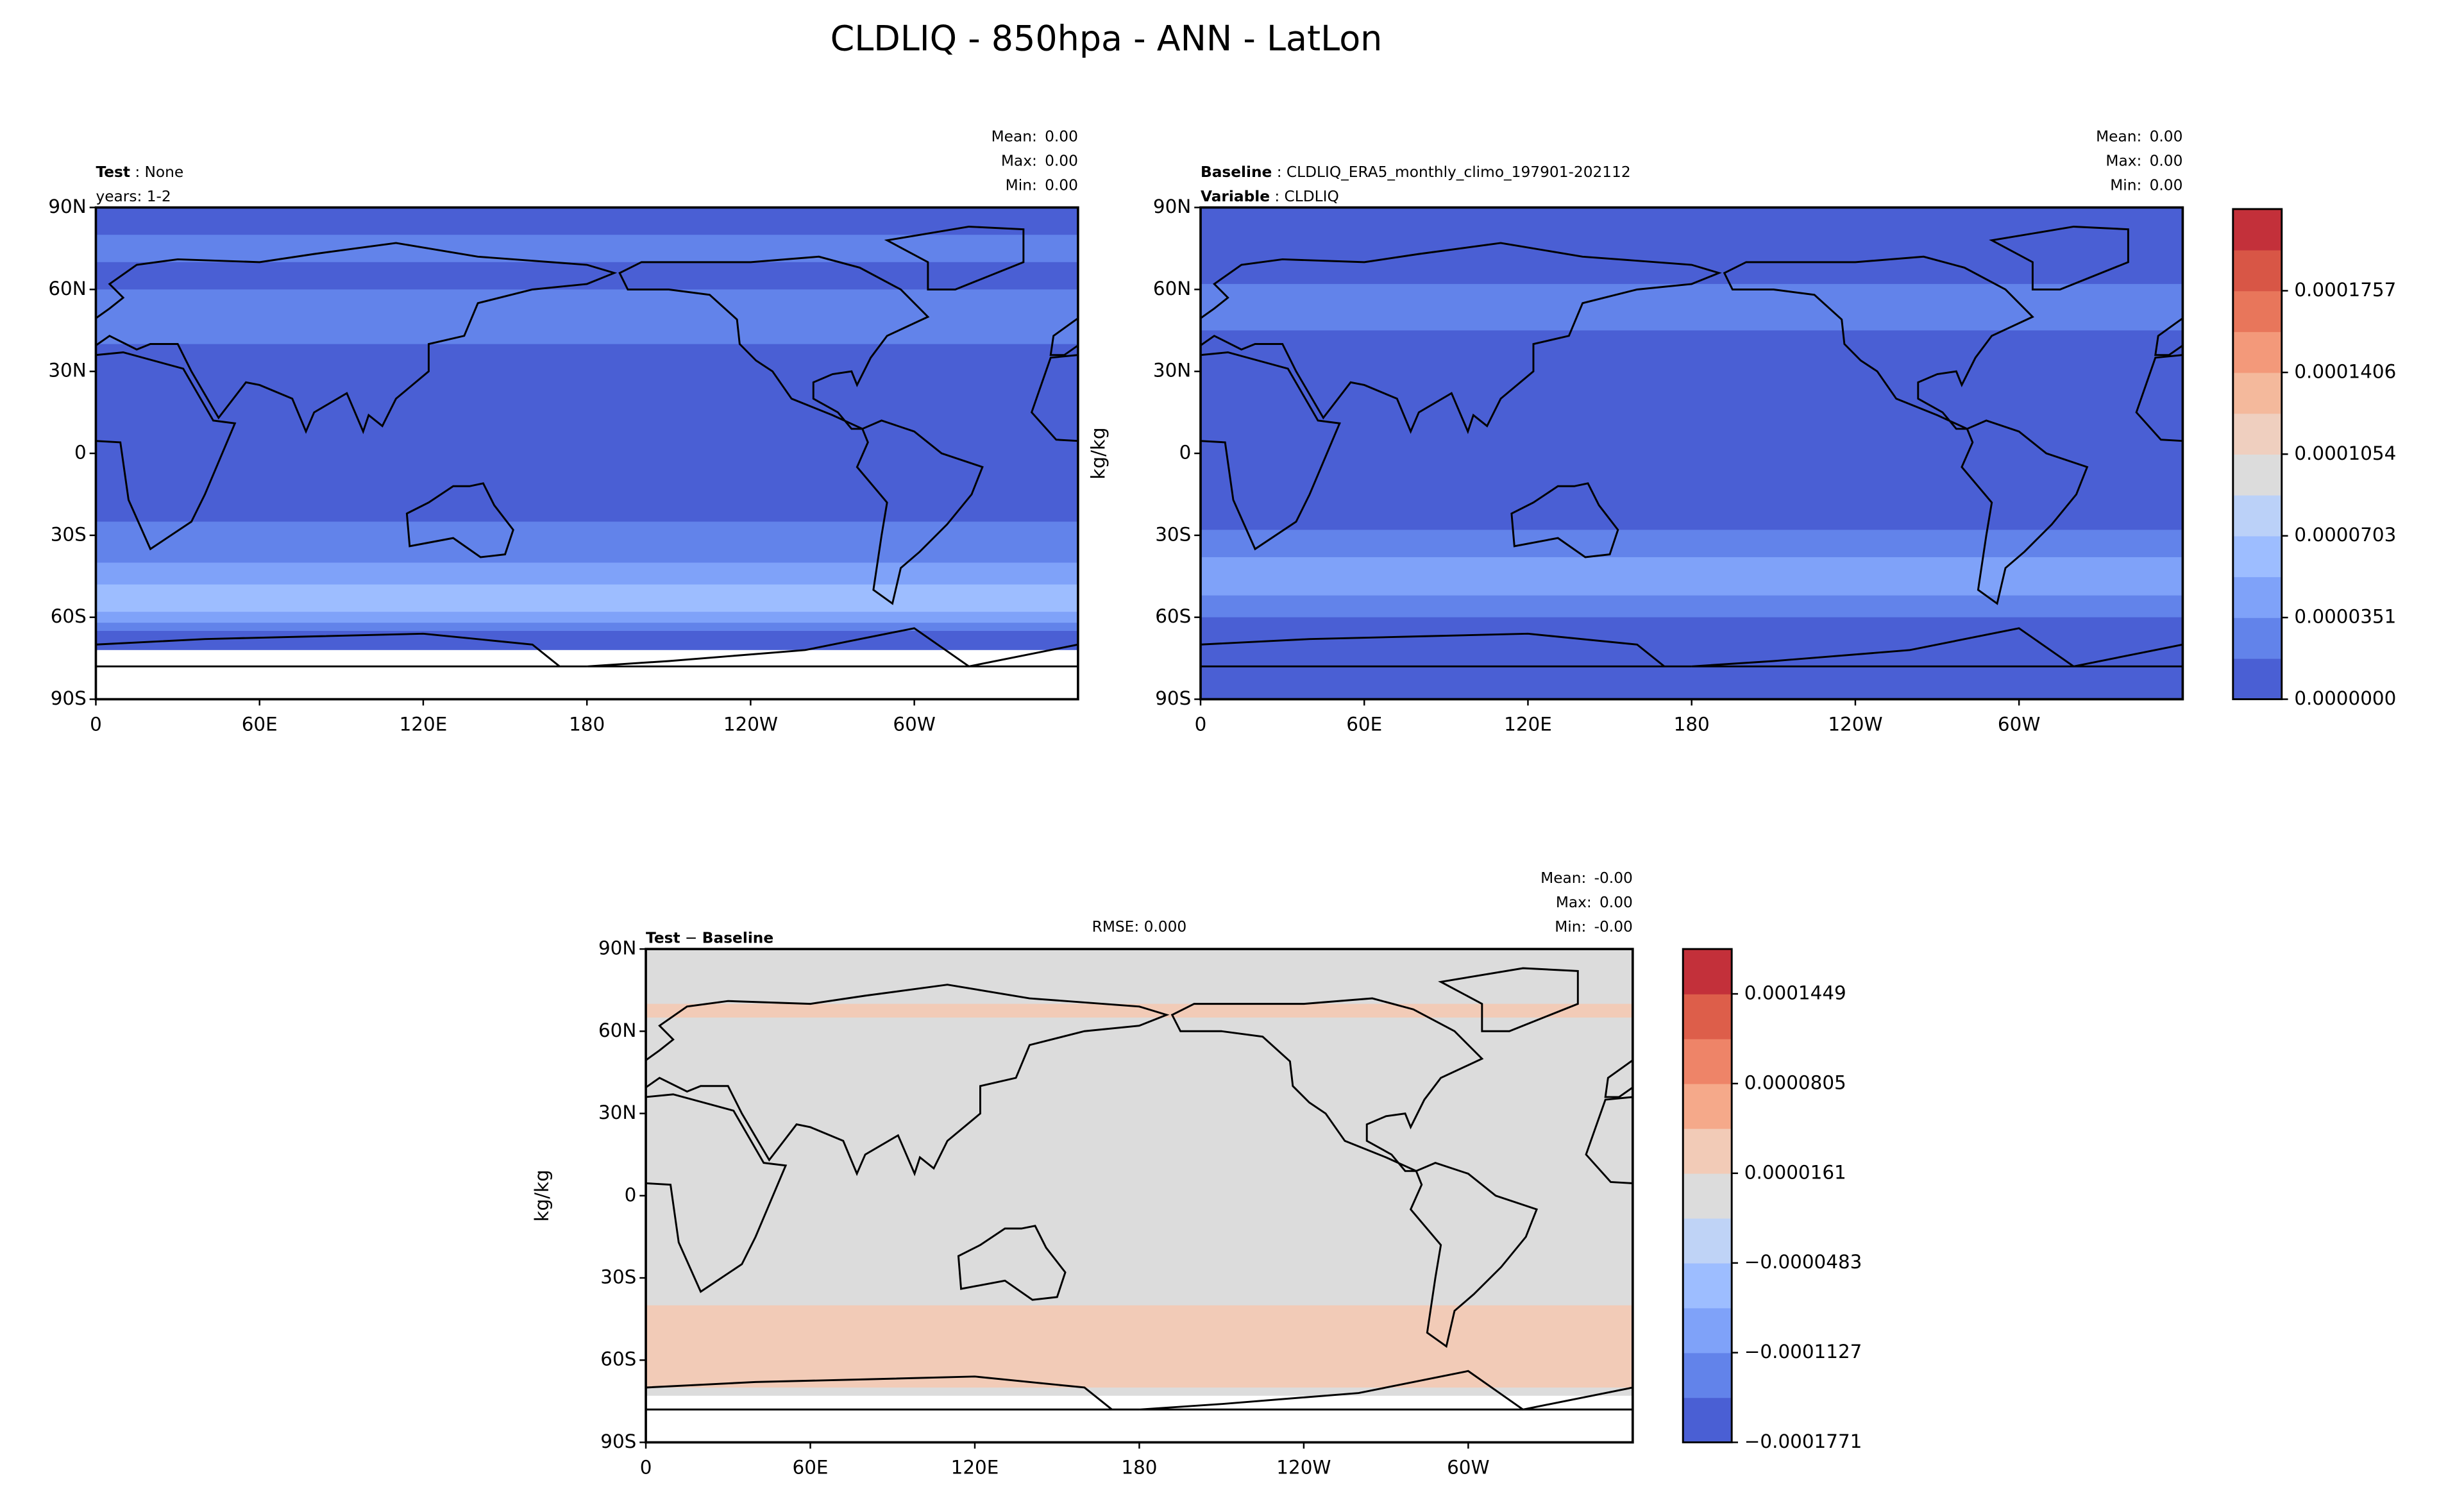 Image resolution: width=2464 pixels, height=1510 pixels. I want to click on map, so click(1691, 453).